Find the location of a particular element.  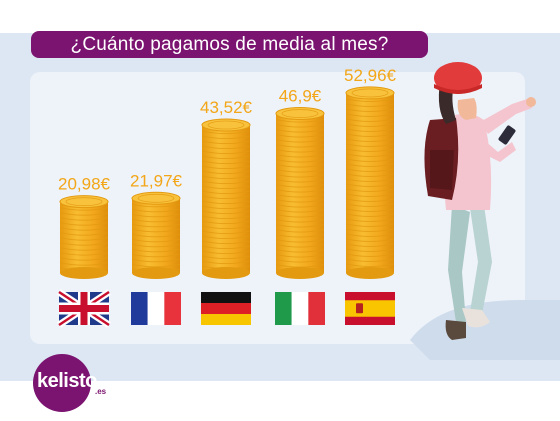

kelisto-logo-suffix: .es is located at coordinates (101, 391).